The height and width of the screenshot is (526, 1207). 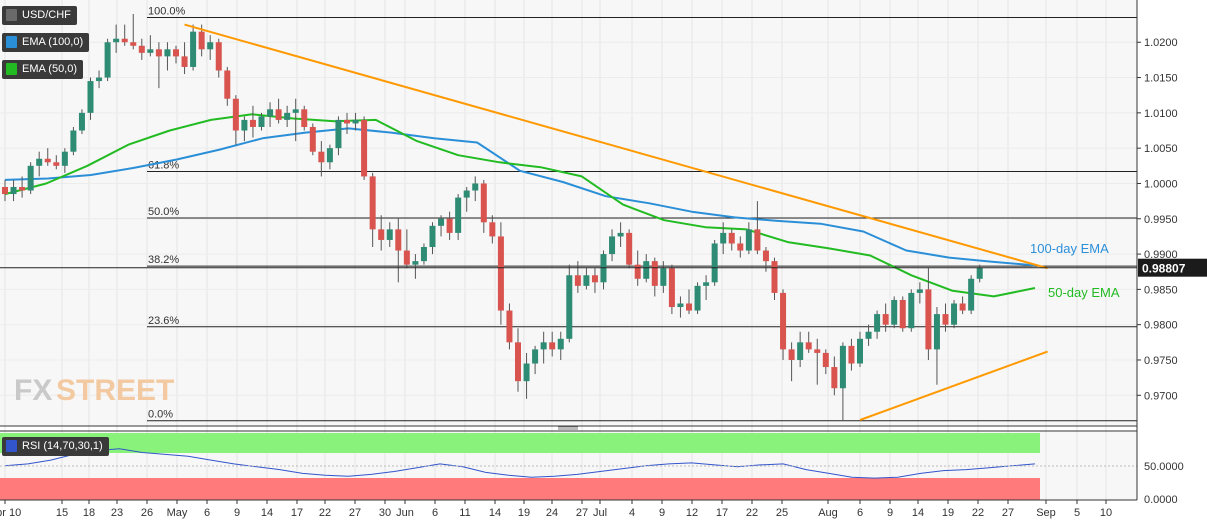 What do you see at coordinates (115, 390) in the screenshot?
I see `watermark-street: STREET` at bounding box center [115, 390].